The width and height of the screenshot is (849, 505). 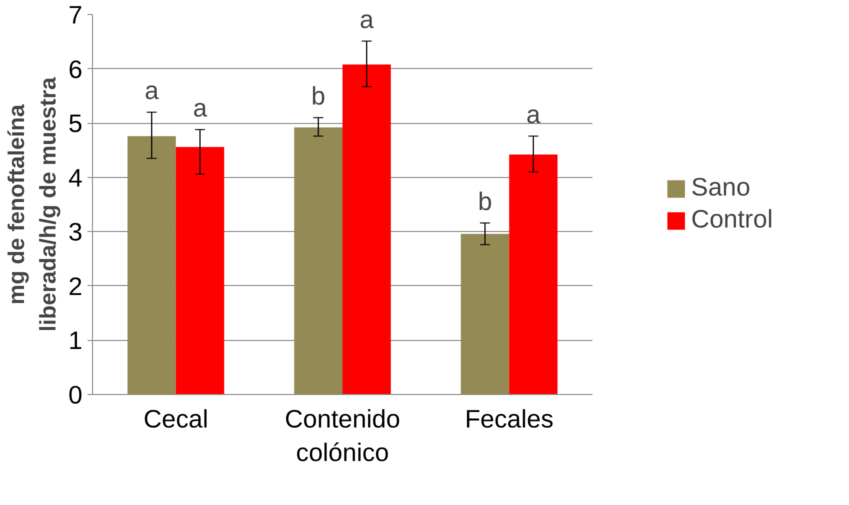 I want to click on x-tick-label: Fecales, so click(x=509, y=420).